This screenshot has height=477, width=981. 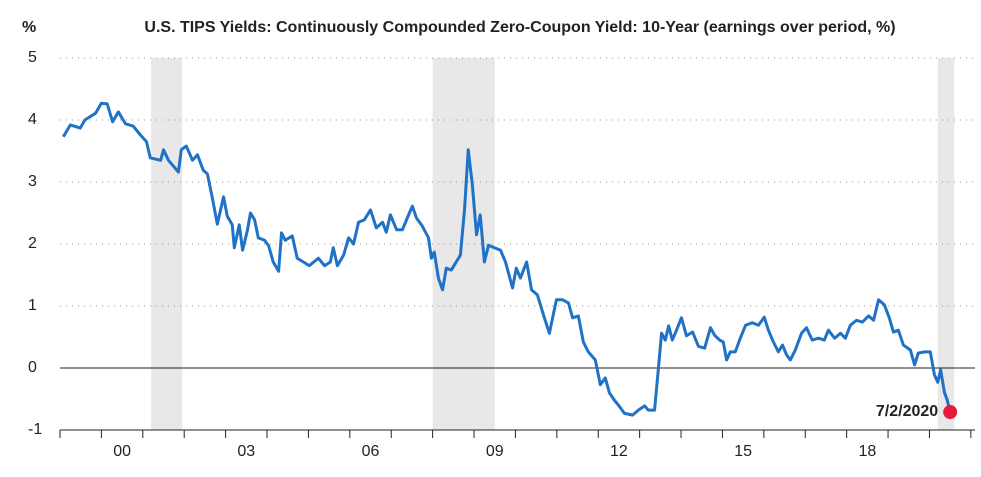 I want to click on x-tick-label: 12, so click(x=619, y=451).